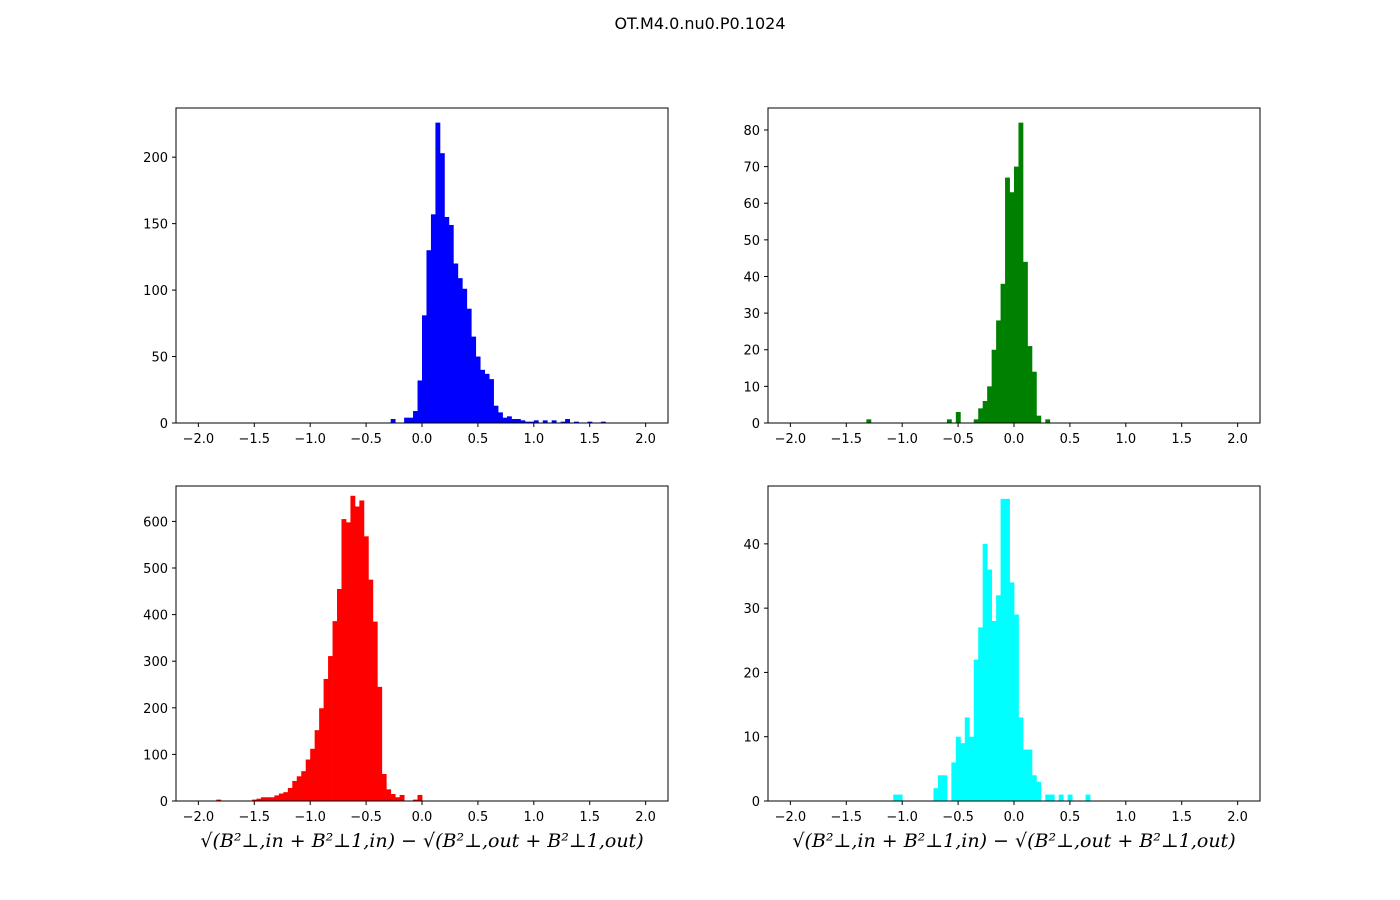 This screenshot has height=900, width=1400. Describe the element at coordinates (902, 439) in the screenshot. I see `x-tick-label: −1.0` at that location.